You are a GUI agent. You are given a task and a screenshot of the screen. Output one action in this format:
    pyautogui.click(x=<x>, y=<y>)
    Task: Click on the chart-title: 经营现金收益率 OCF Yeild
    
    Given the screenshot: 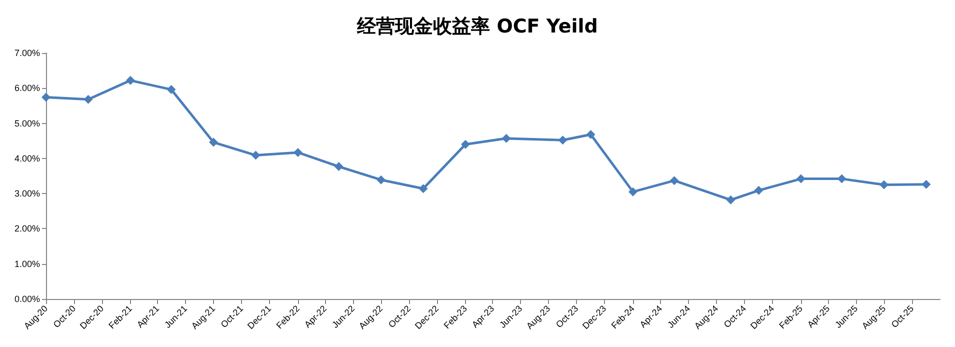 What is the action you would take?
    pyautogui.click(x=477, y=27)
    